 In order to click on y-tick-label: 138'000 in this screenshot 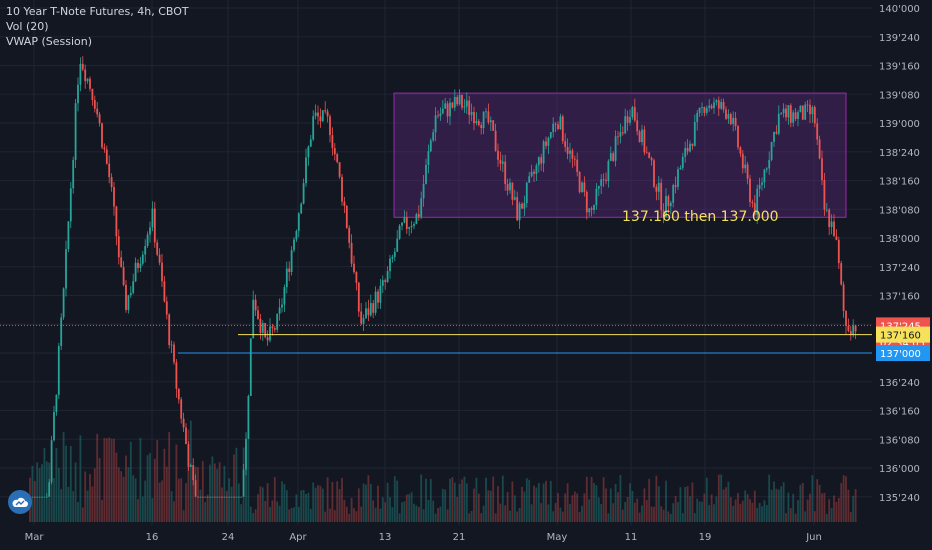, I will do `click(899, 239)`.